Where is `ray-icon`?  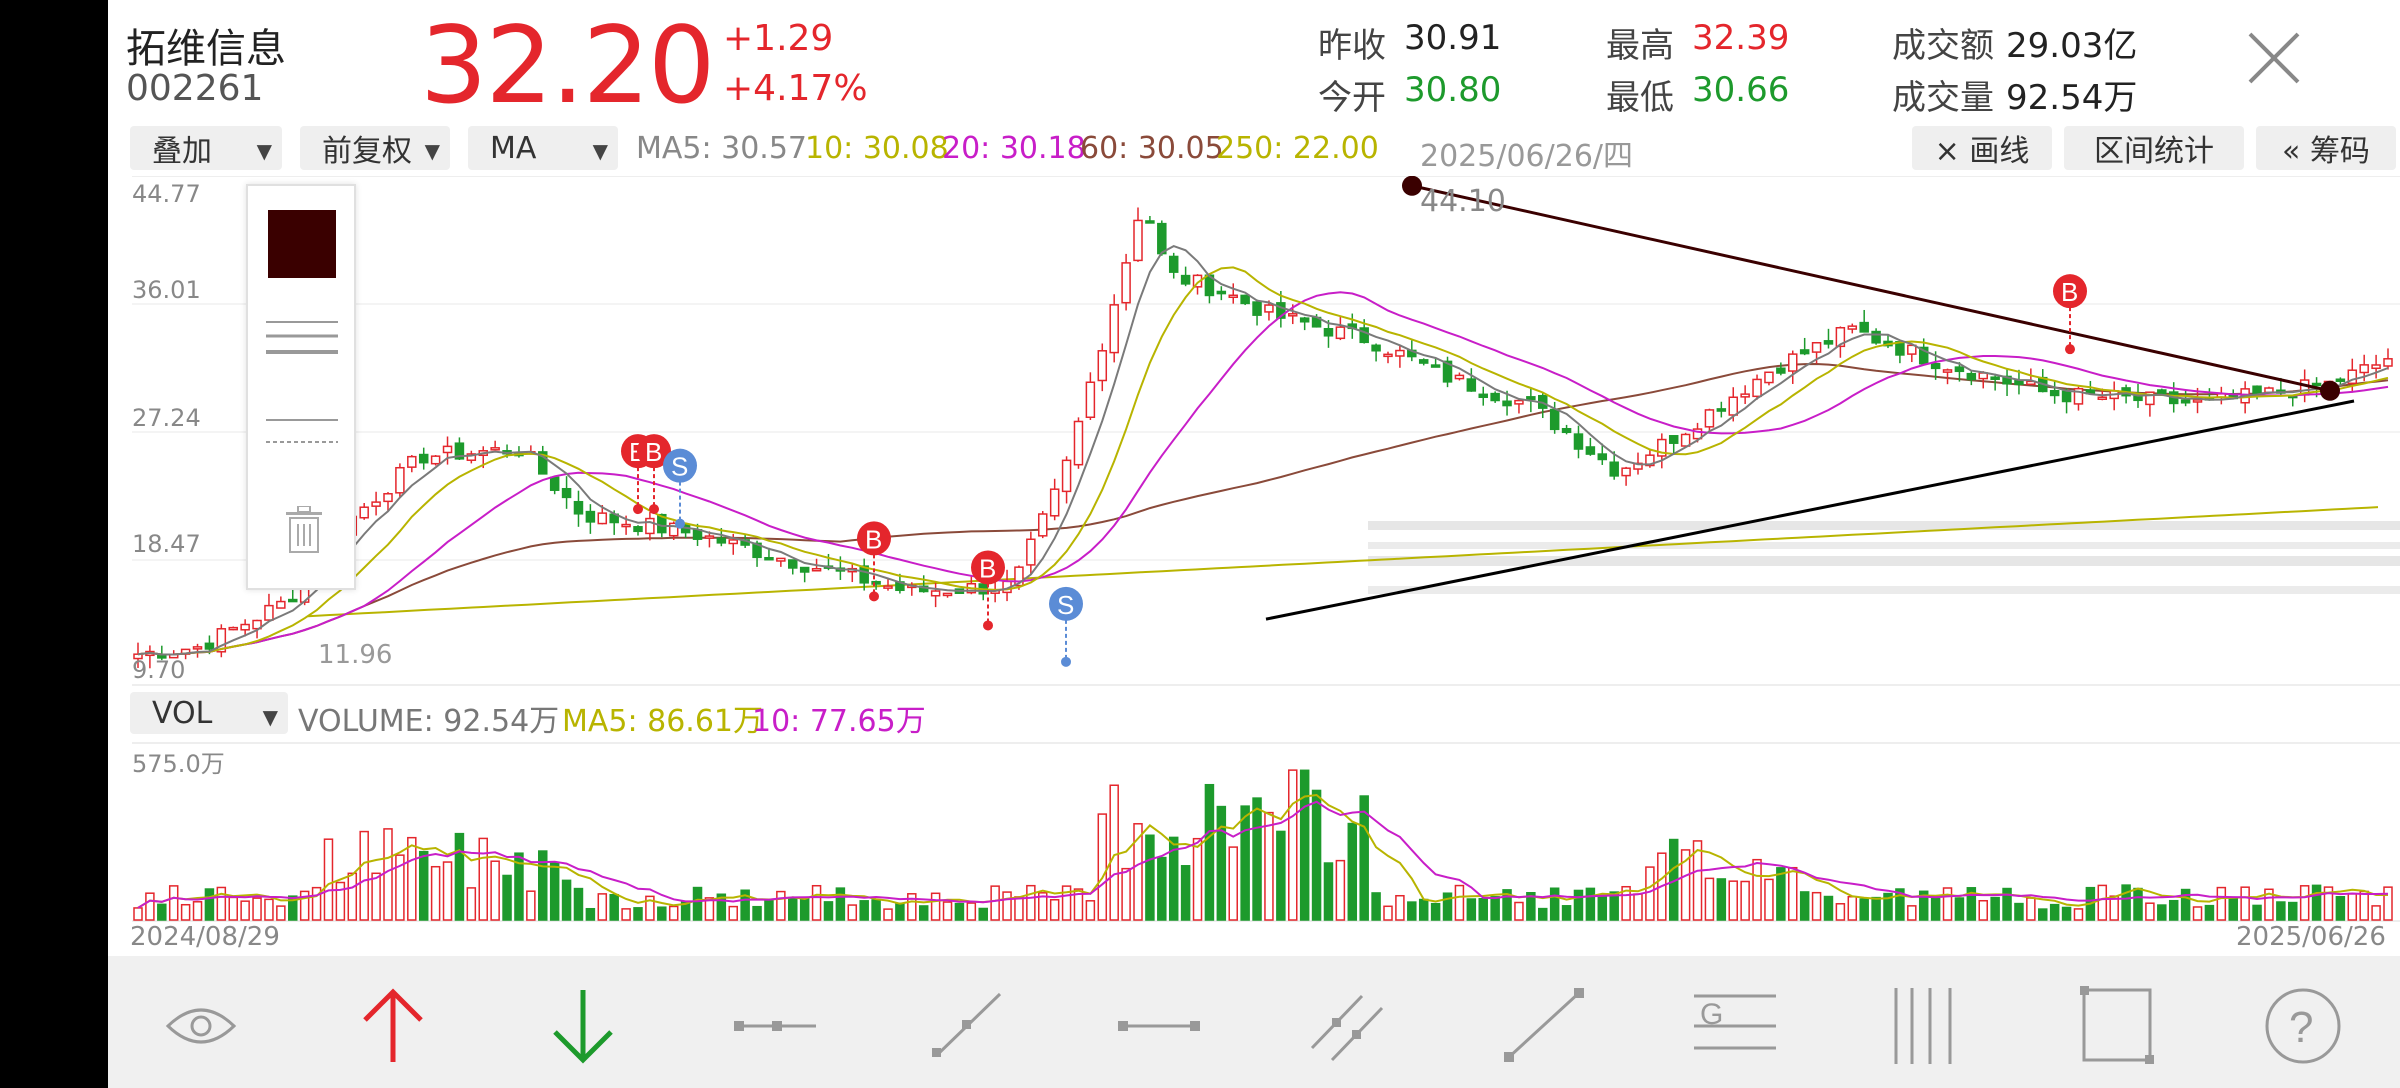 ray-icon is located at coordinates (965, 1026).